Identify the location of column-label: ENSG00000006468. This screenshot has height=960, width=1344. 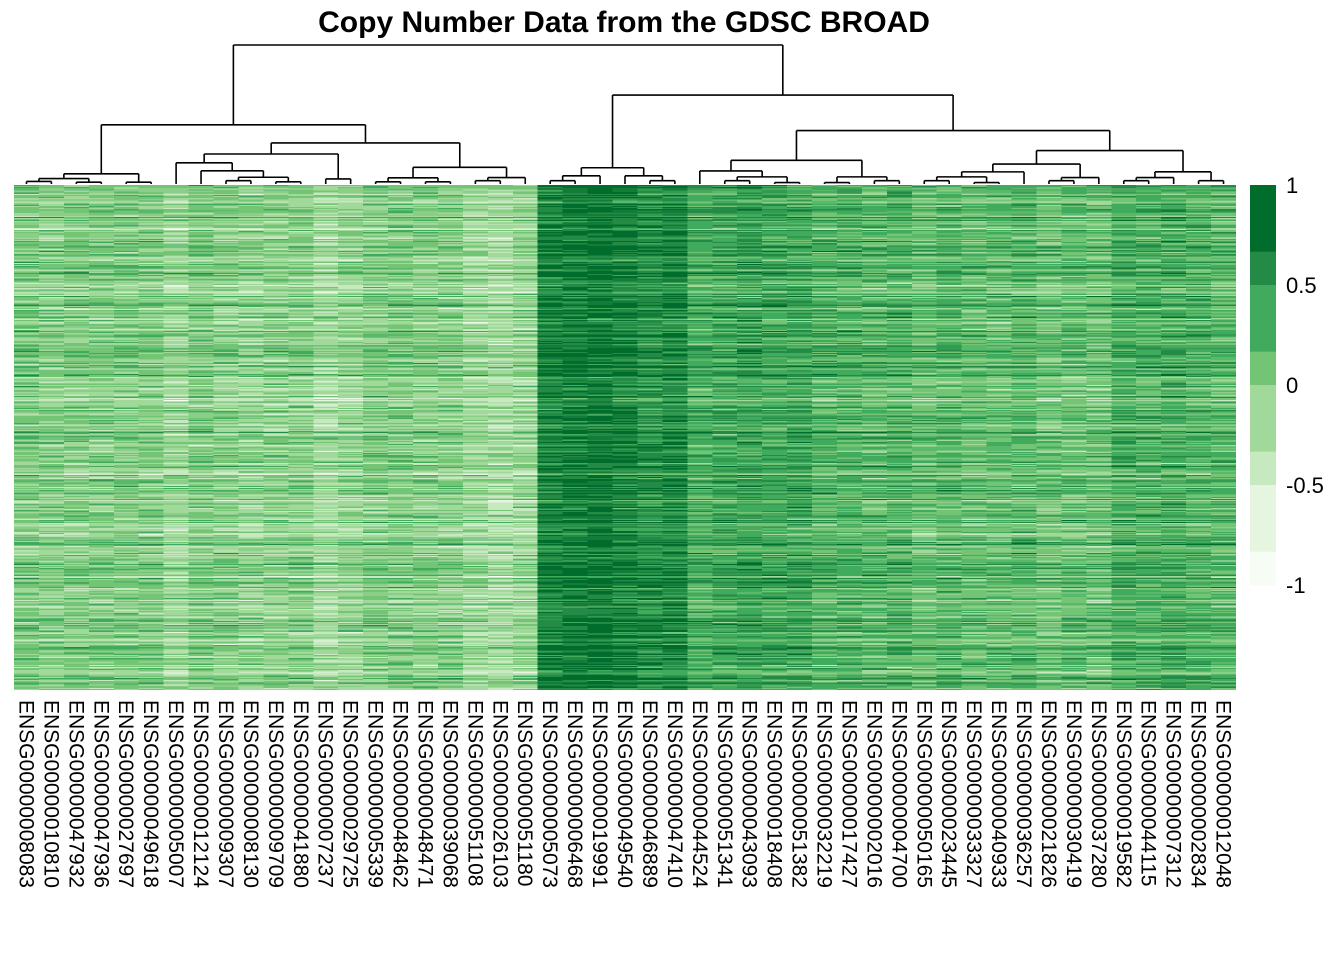
(574, 794).